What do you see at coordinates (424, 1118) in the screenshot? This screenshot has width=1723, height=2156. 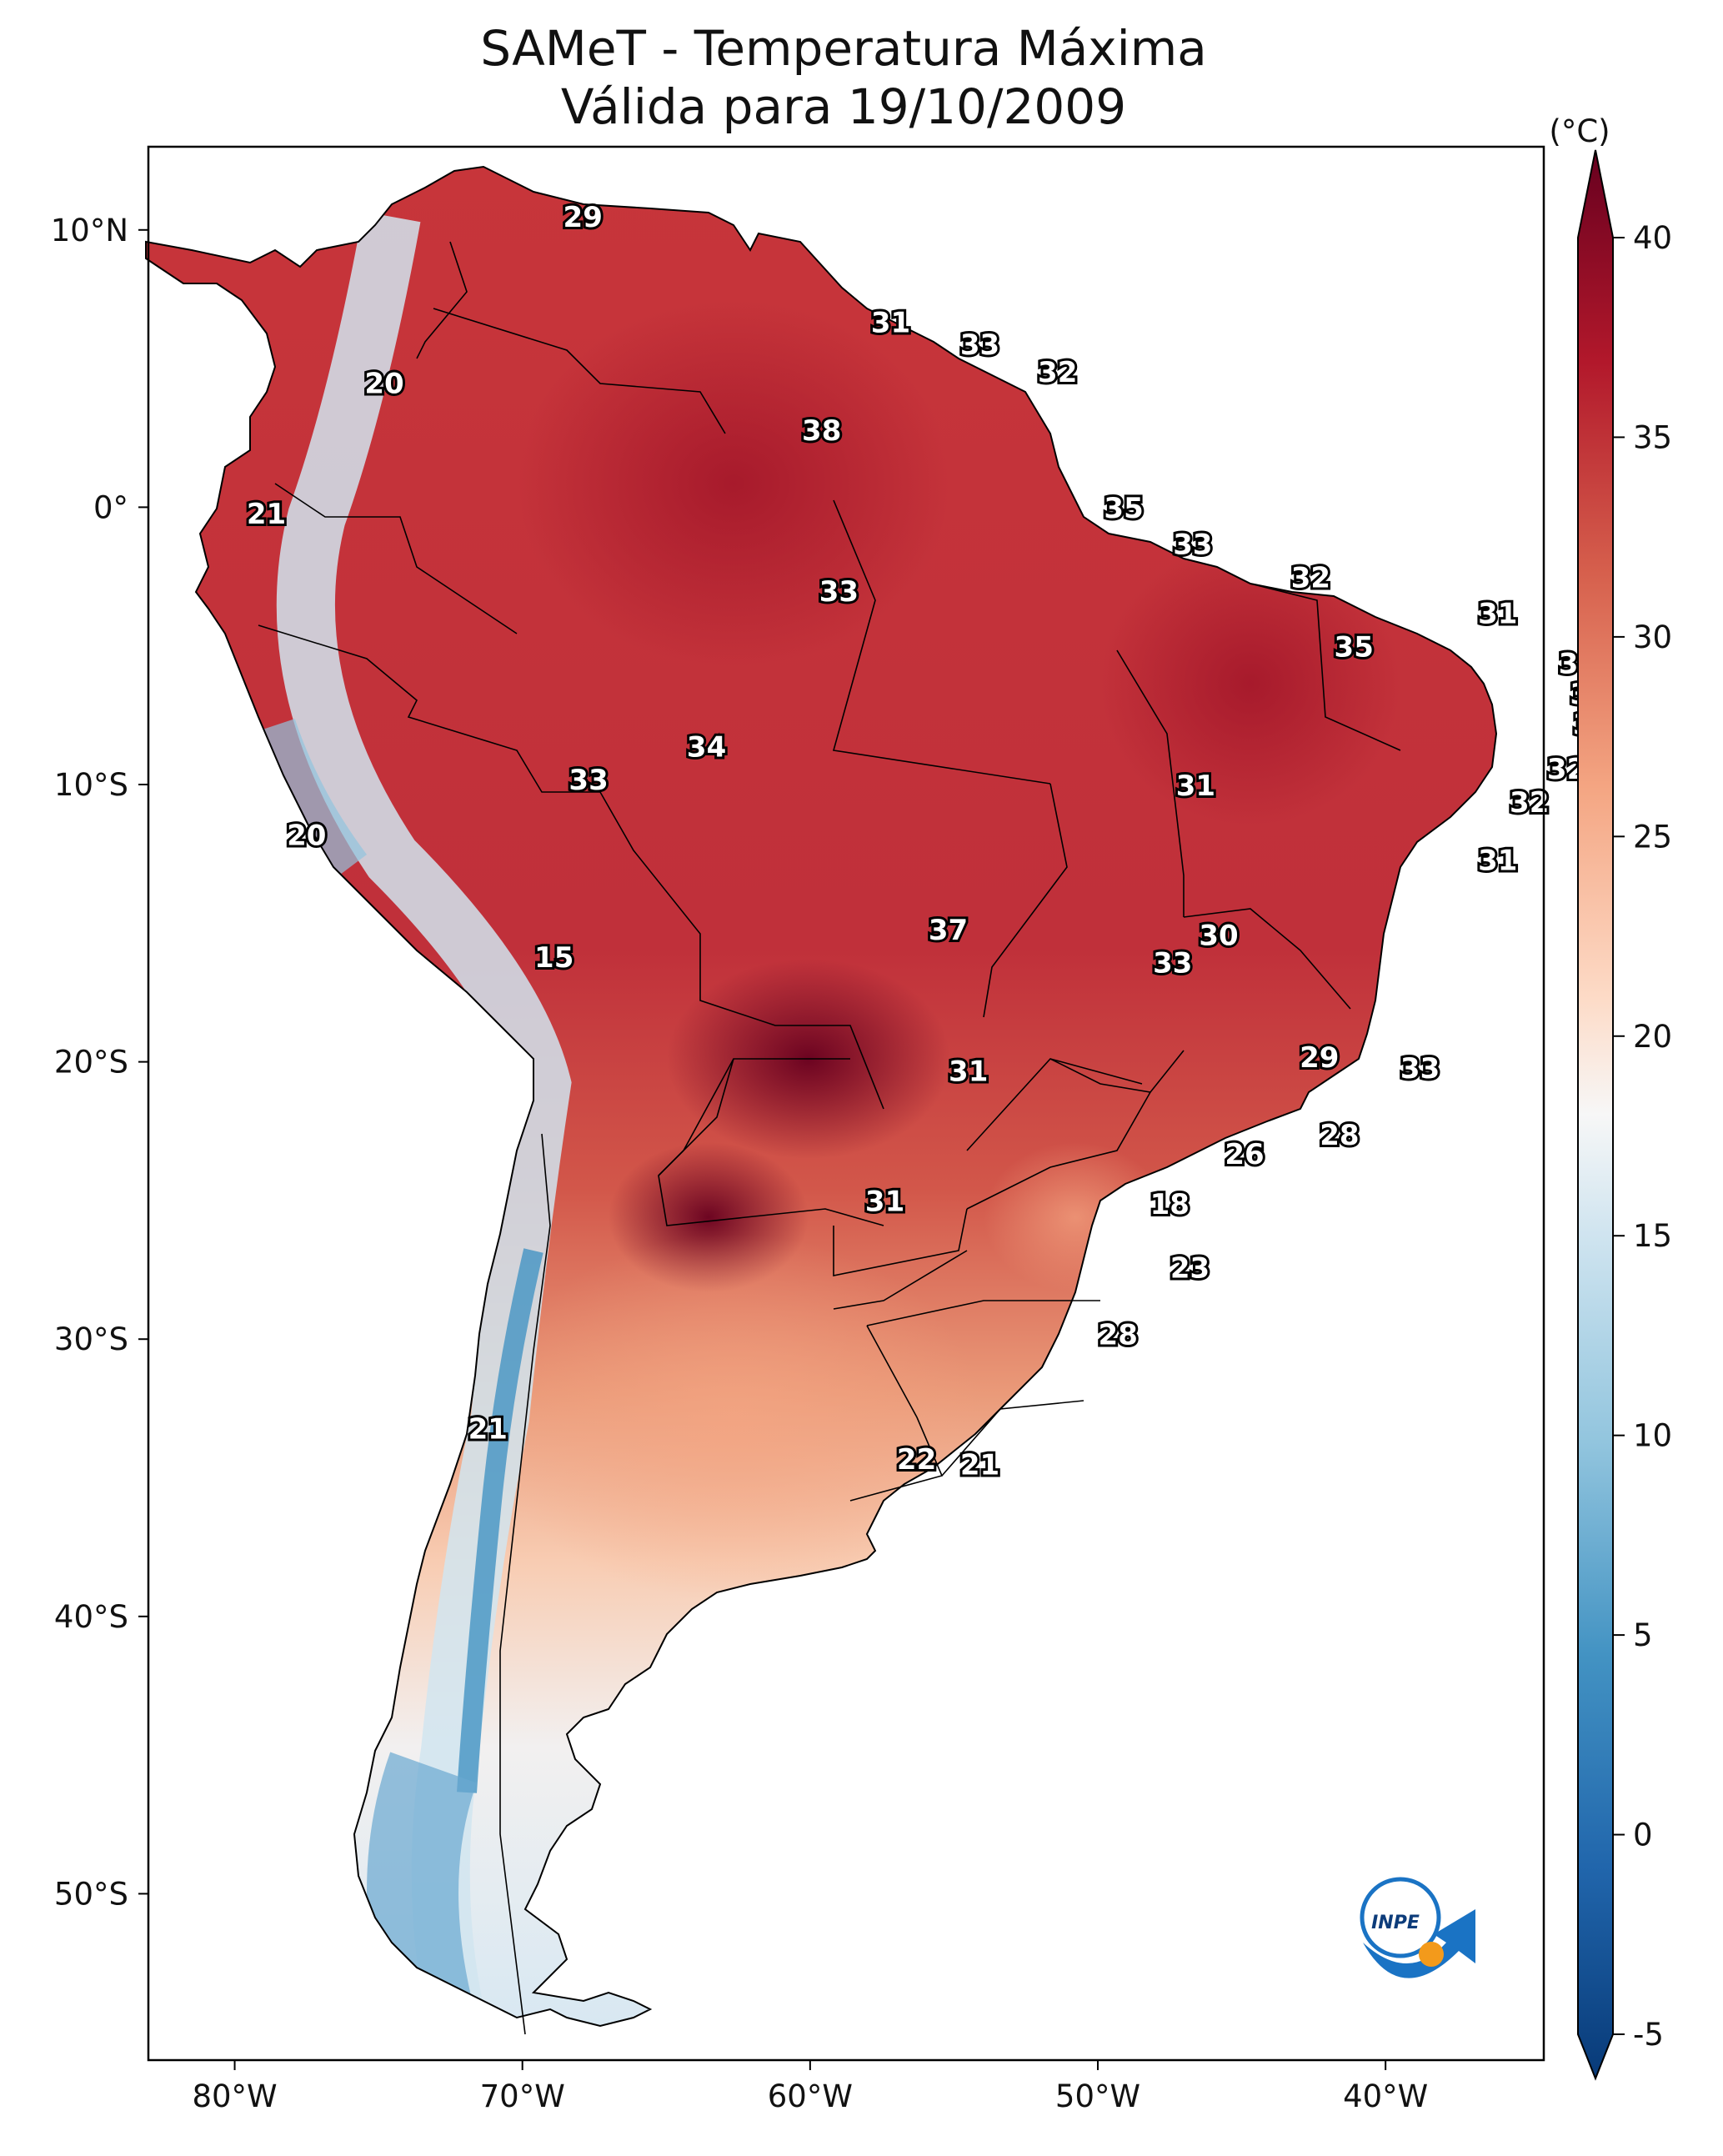 I see `andes-cool-band` at bounding box center [424, 1118].